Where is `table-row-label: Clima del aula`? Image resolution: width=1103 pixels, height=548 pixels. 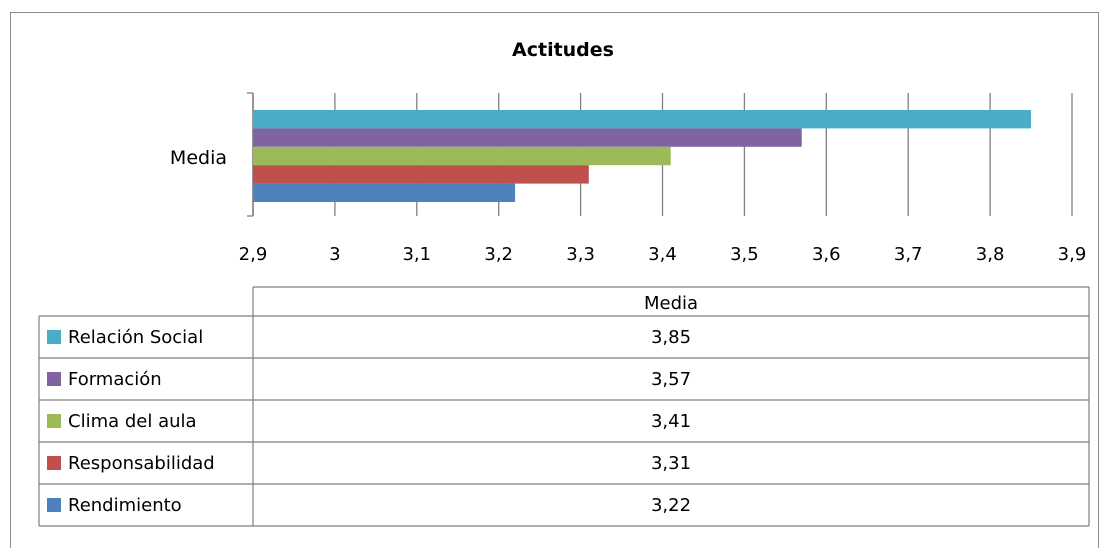 table-row-label: Clima del aula is located at coordinates (132, 421).